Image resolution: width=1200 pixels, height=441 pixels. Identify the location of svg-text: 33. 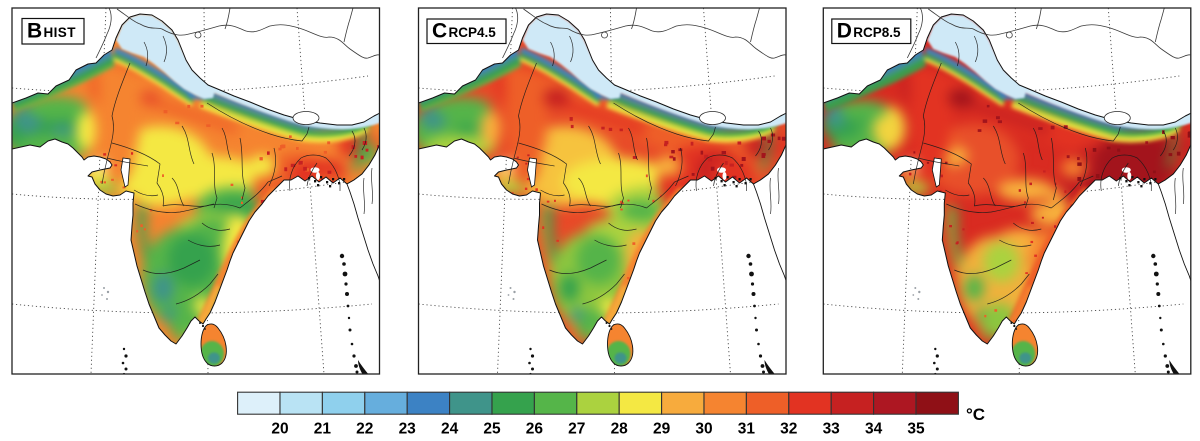
(832, 429).